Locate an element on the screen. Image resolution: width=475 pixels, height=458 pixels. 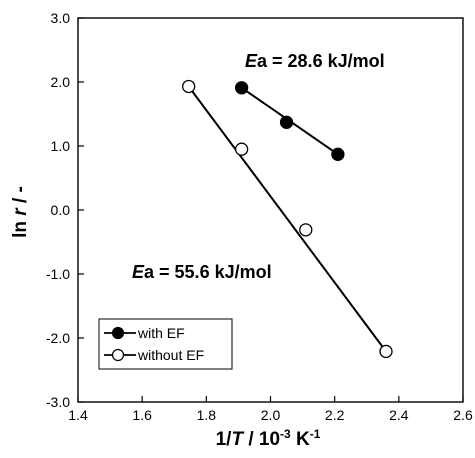
y-tick-label: 3.0 is located at coordinates (61, 18).